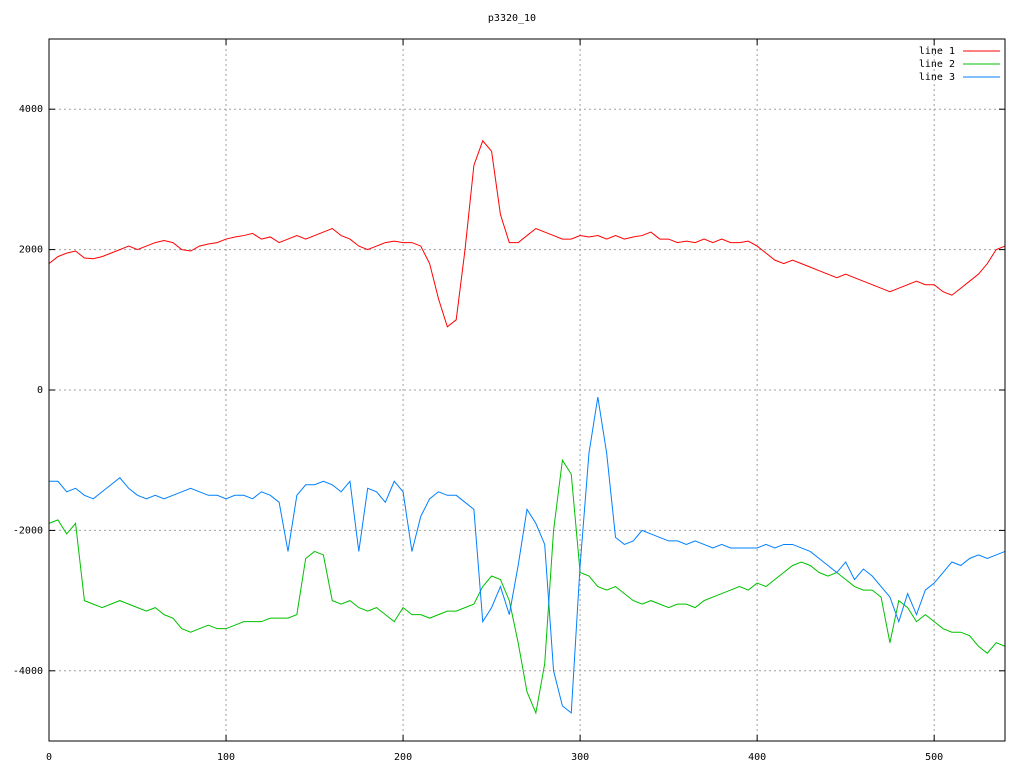  Describe the element at coordinates (226, 757) in the screenshot. I see `x-tick-label: 100` at that location.